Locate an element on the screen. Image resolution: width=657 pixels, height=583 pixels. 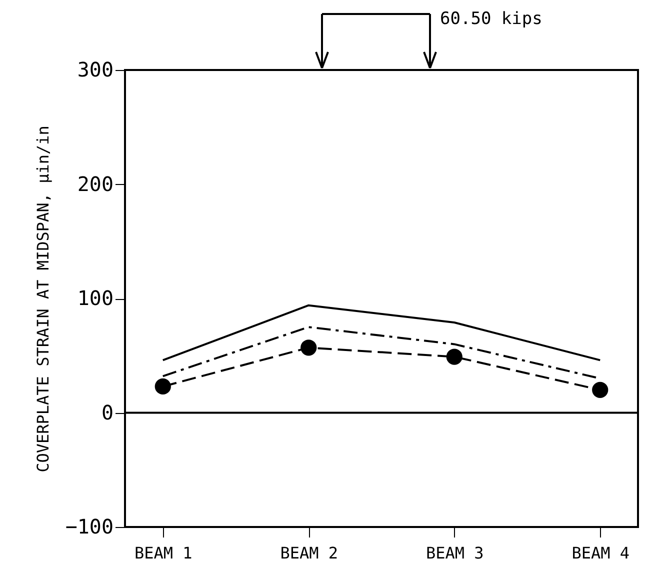
x-tick-label: BEAM 4 is located at coordinates (601, 553).